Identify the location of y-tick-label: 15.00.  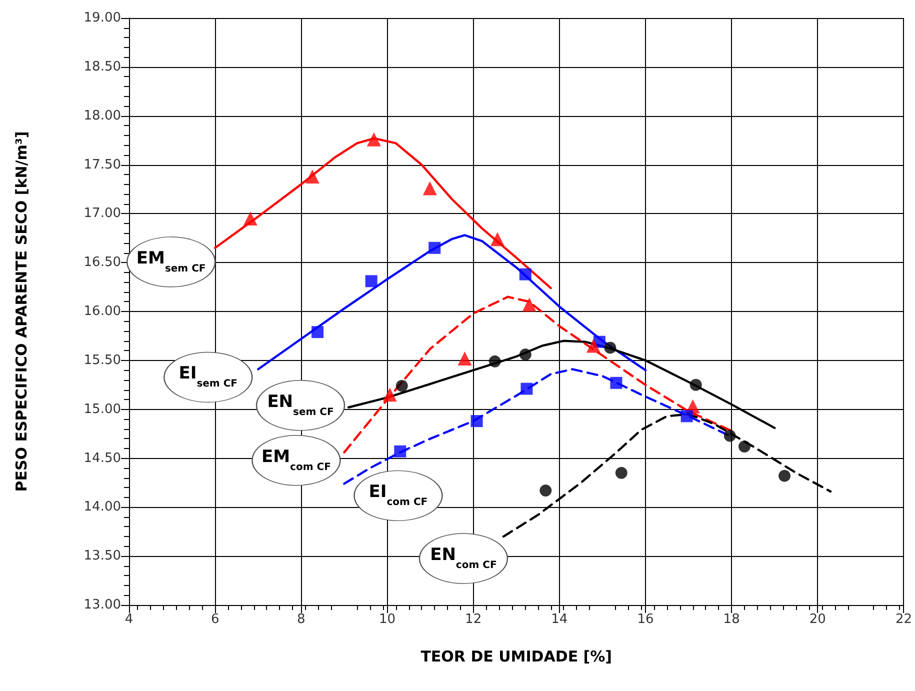
(102, 409).